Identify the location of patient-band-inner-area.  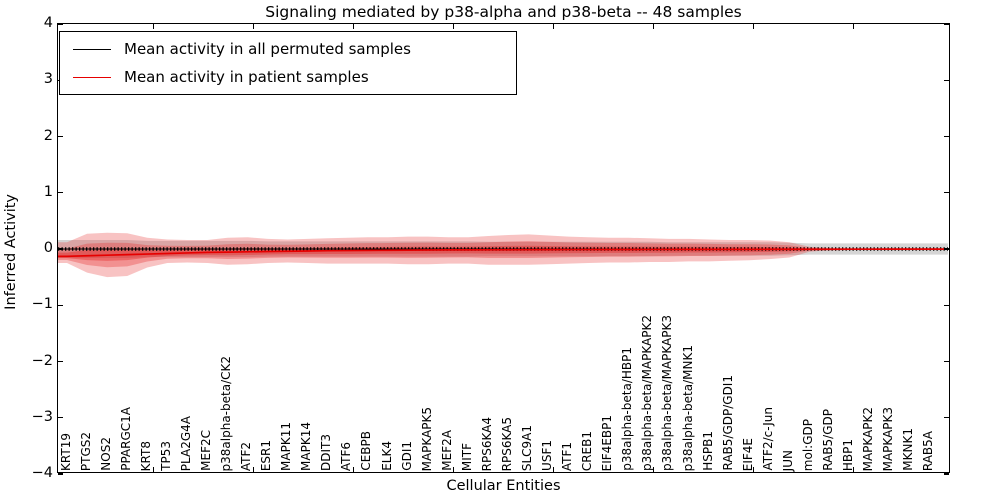
(503, 254).